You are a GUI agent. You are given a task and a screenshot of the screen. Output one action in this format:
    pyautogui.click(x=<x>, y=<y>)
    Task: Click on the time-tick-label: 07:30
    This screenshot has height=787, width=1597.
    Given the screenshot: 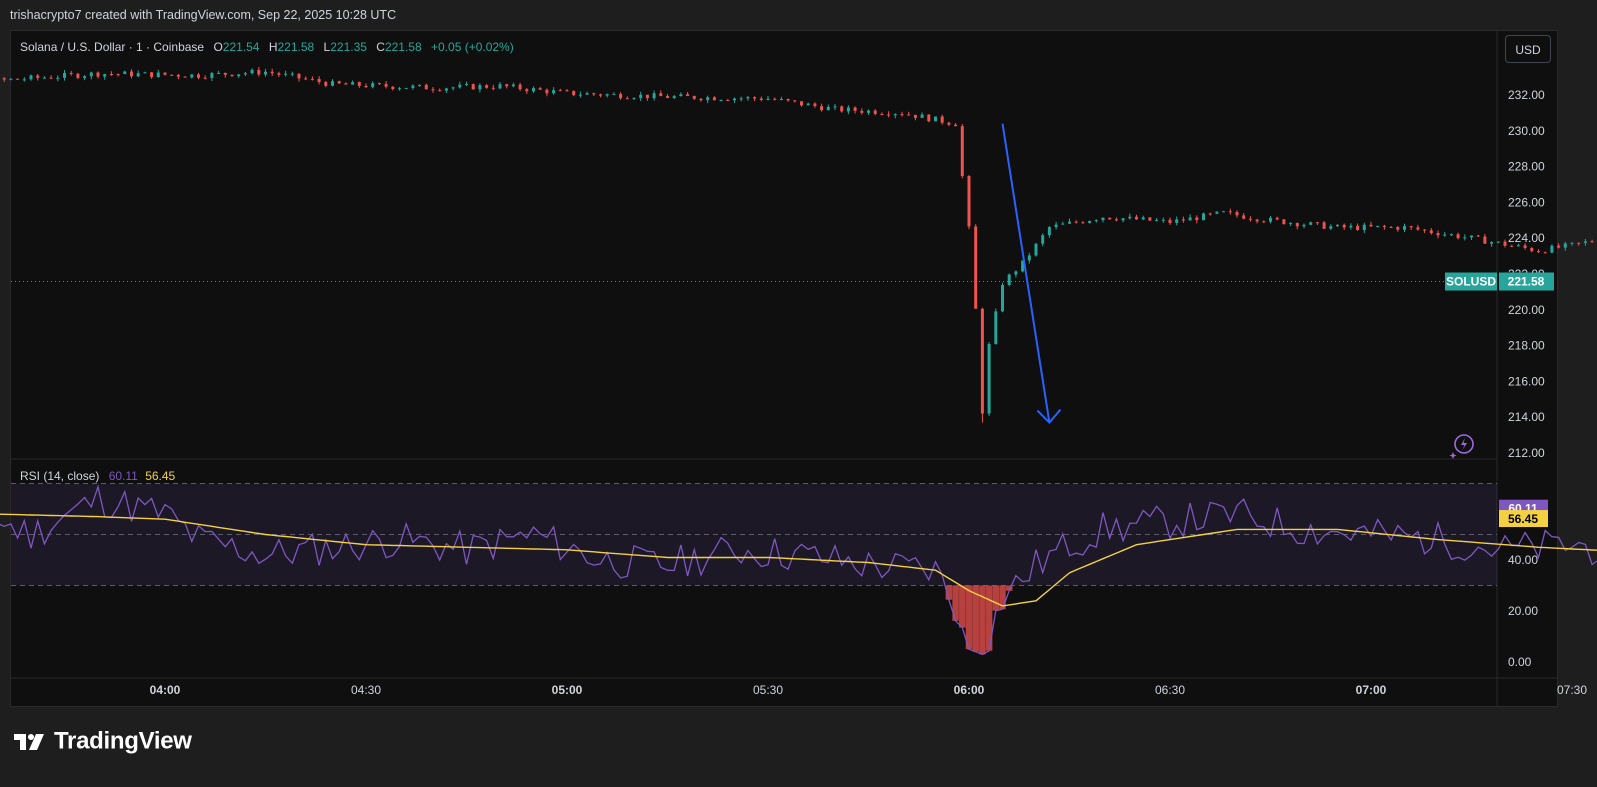 What is the action you would take?
    pyautogui.click(x=1572, y=690)
    